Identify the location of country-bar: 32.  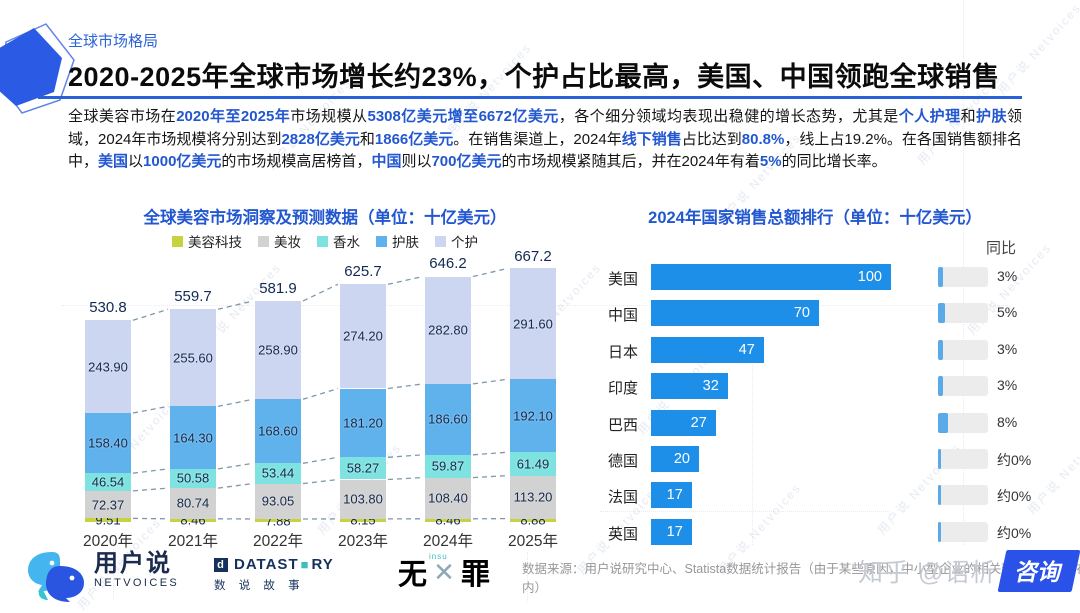
(689, 386).